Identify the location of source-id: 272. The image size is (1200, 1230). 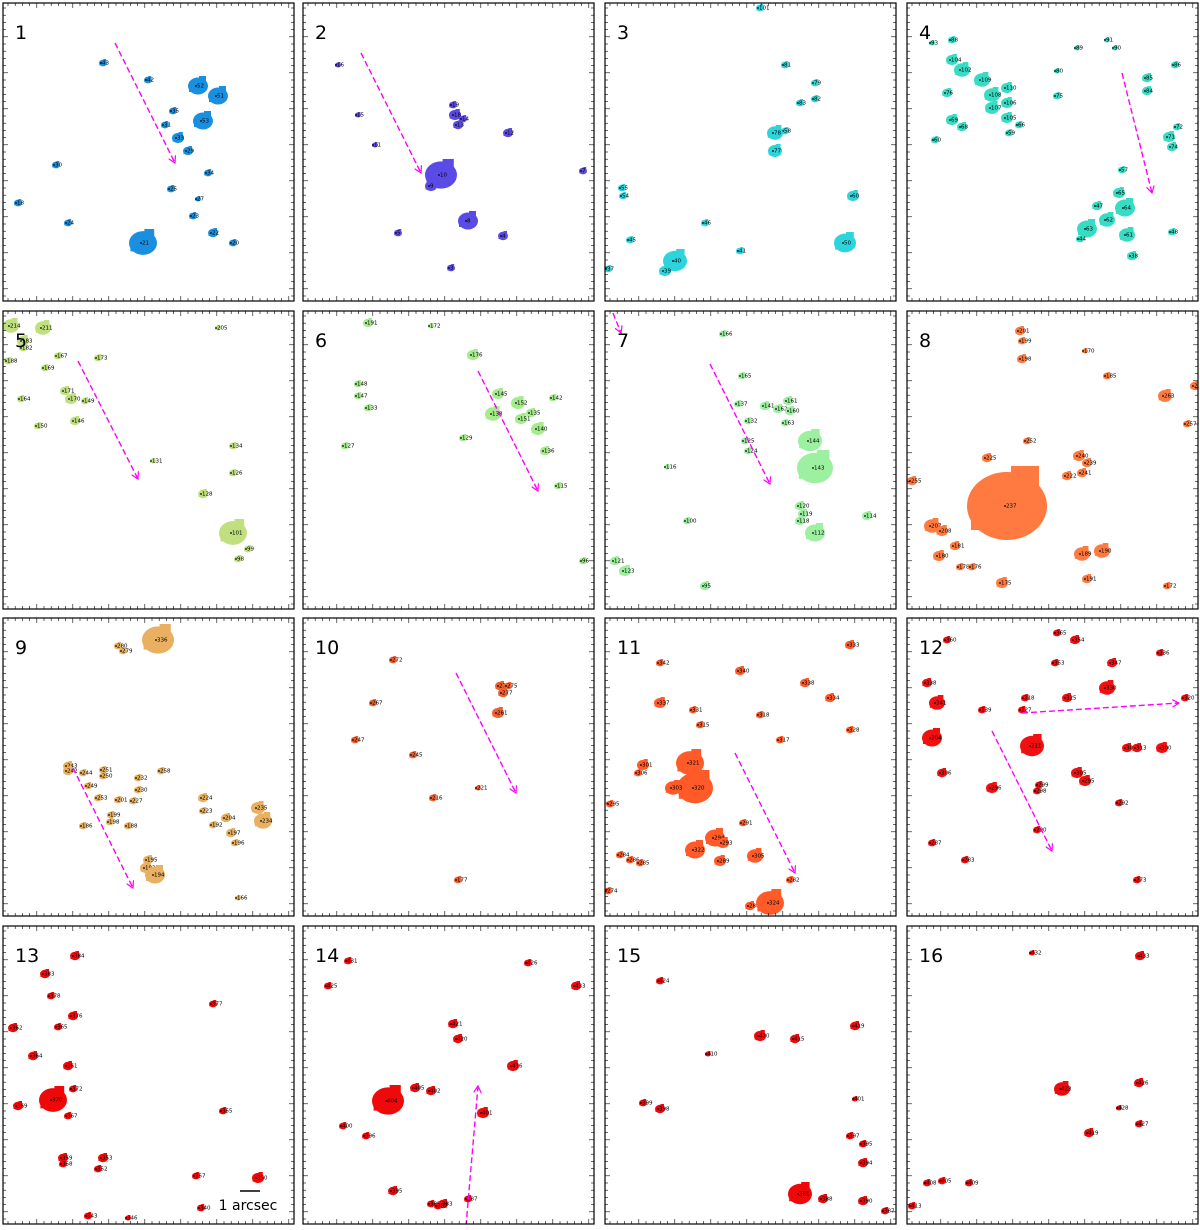
(397, 661).